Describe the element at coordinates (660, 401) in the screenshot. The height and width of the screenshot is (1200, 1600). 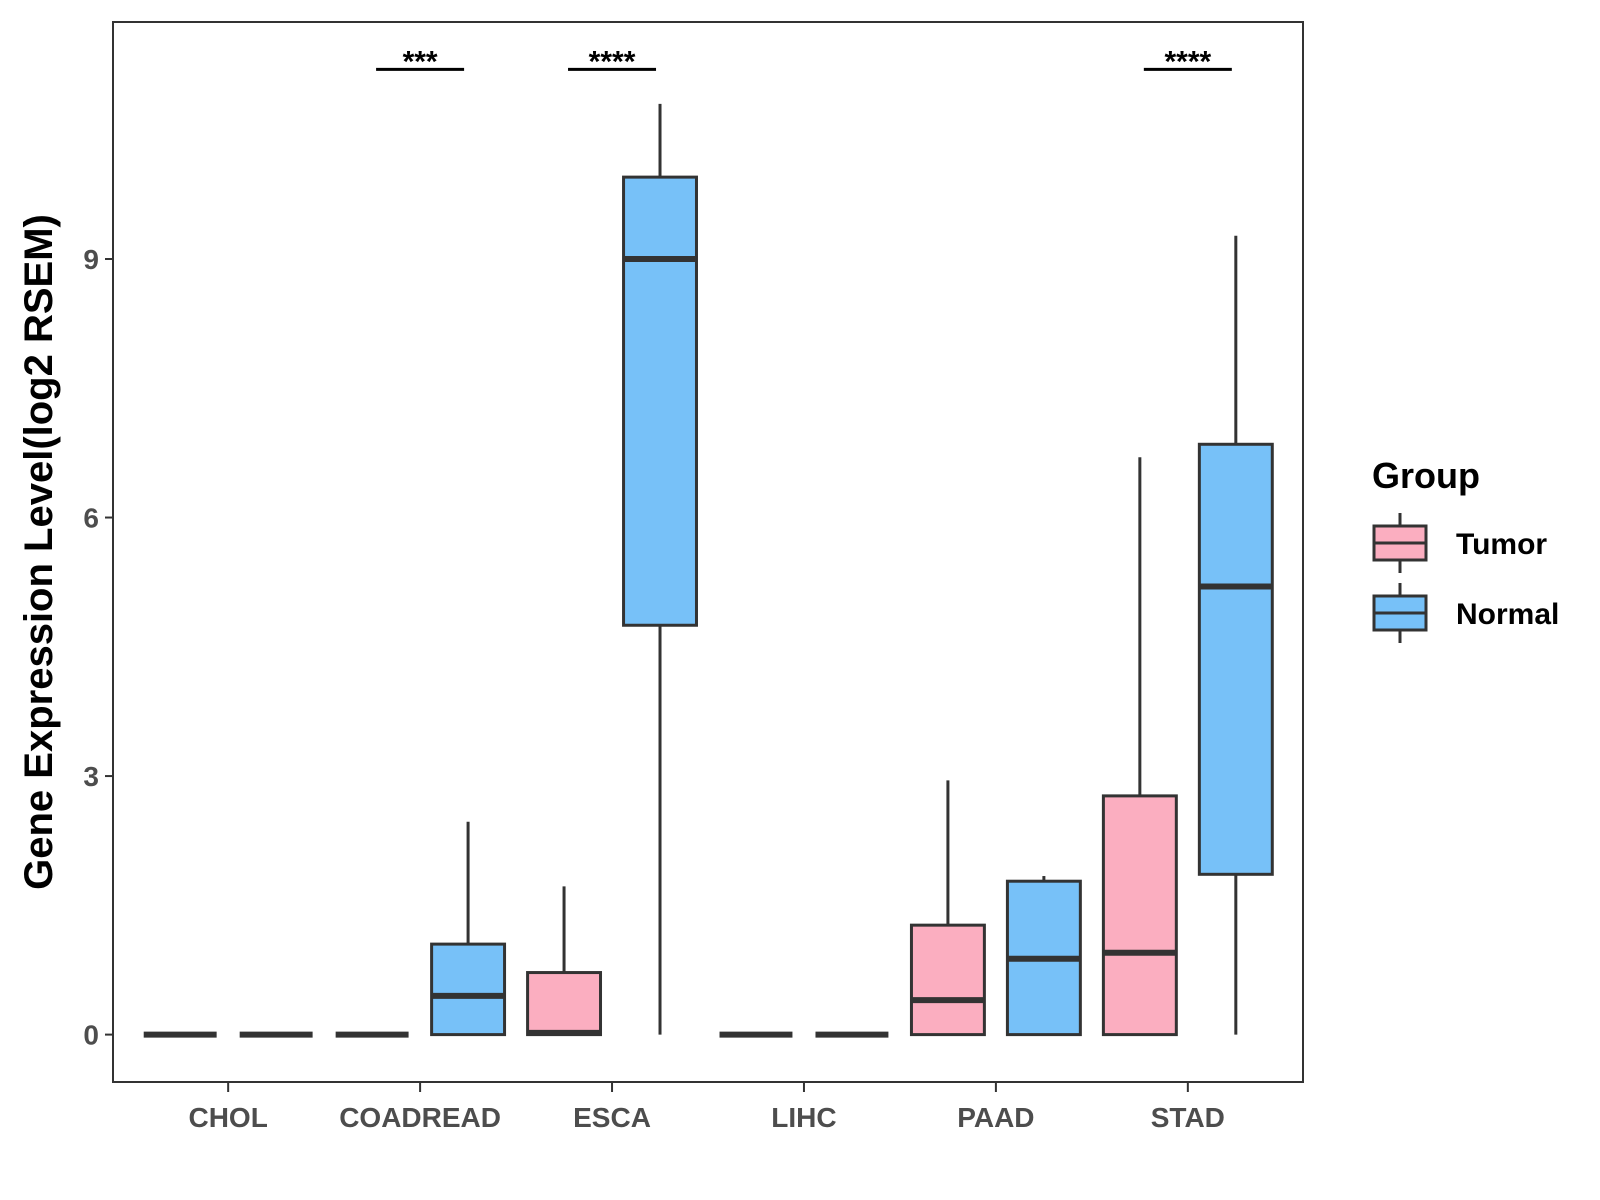
I see `normal-esca-box` at that location.